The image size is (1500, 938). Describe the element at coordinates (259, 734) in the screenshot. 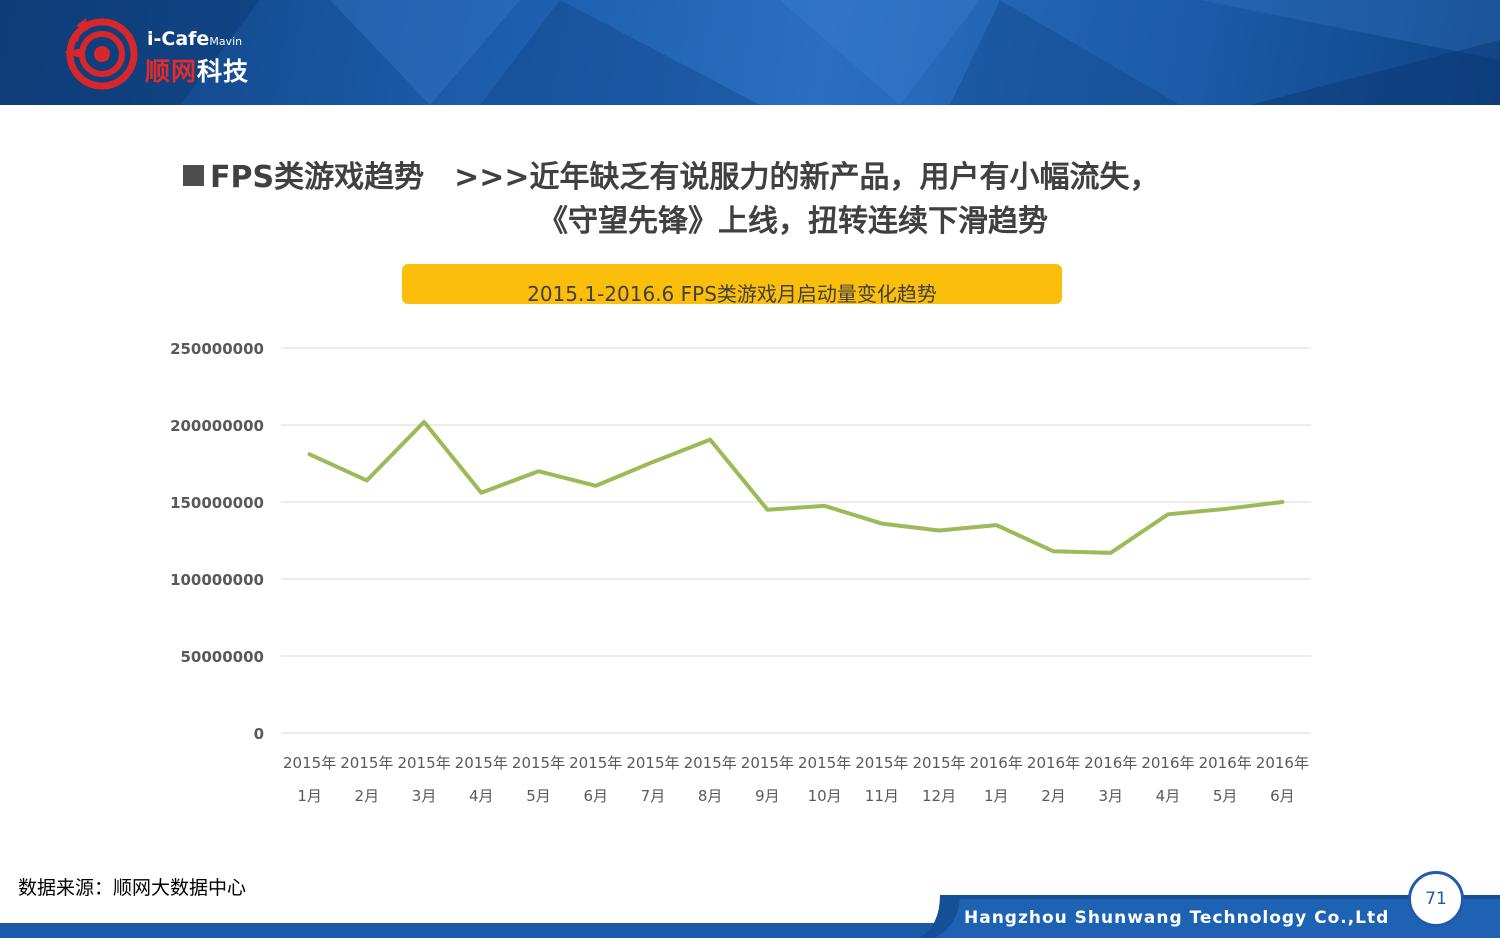

I see `y-tick-label: 0` at that location.